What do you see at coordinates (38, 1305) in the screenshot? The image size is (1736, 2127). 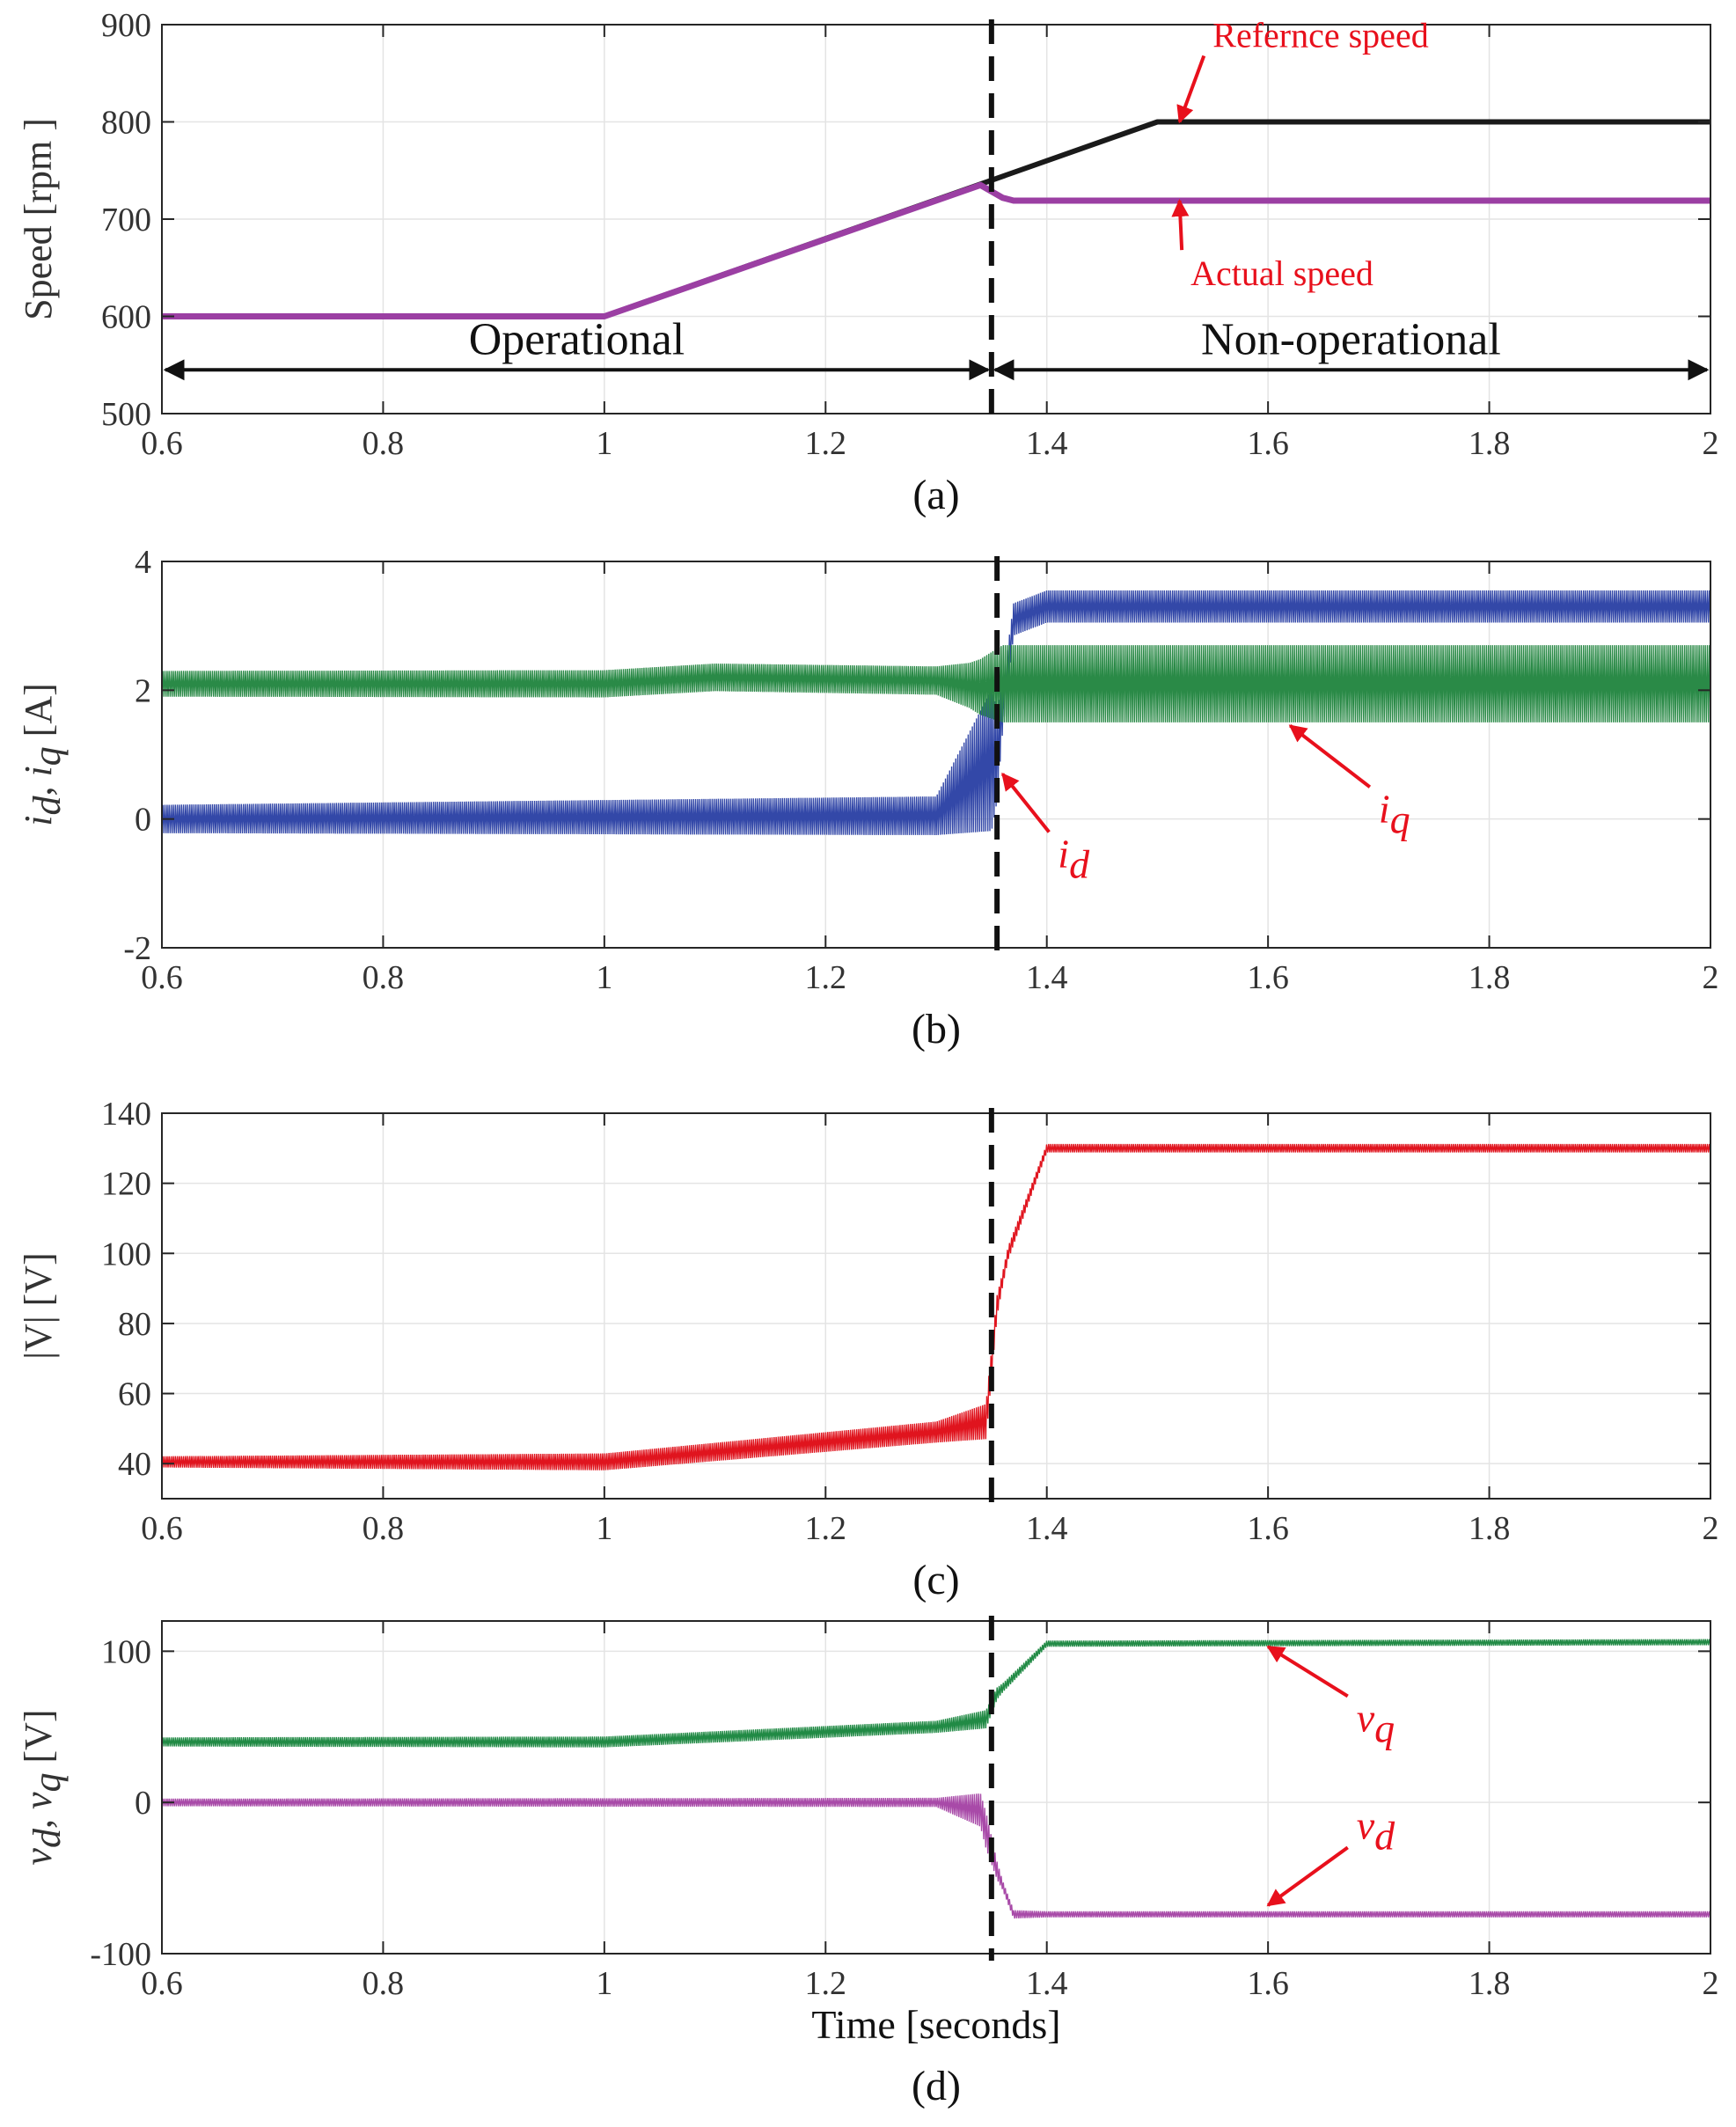 I see `y-axis-label: |V| [V]` at bounding box center [38, 1305].